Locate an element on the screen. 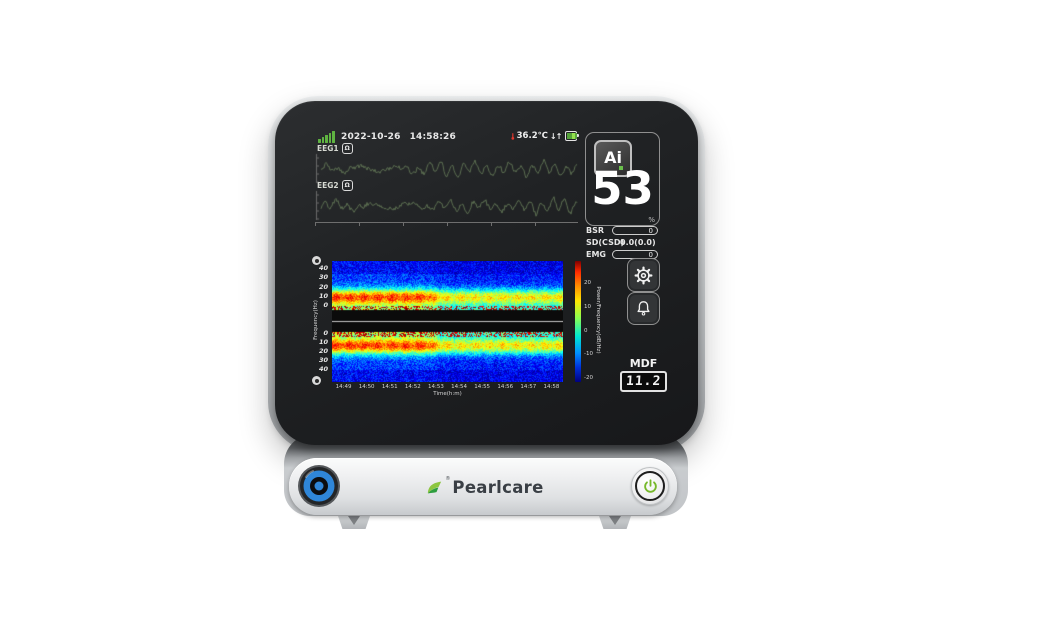 The height and width of the screenshot is (620, 1060). gear-icon is located at coordinates (643, 275).